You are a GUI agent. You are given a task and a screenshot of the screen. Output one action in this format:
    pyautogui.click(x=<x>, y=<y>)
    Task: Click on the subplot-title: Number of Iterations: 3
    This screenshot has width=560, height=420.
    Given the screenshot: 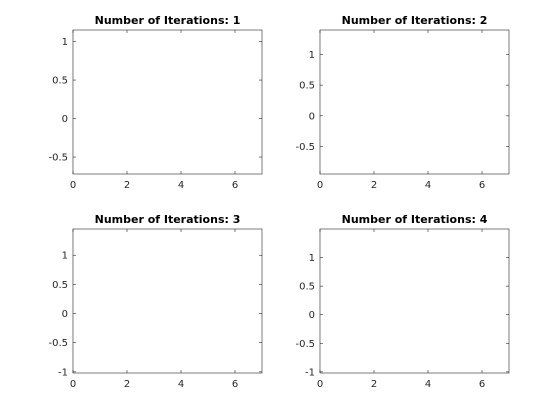 What is the action you would take?
    pyautogui.click(x=168, y=219)
    